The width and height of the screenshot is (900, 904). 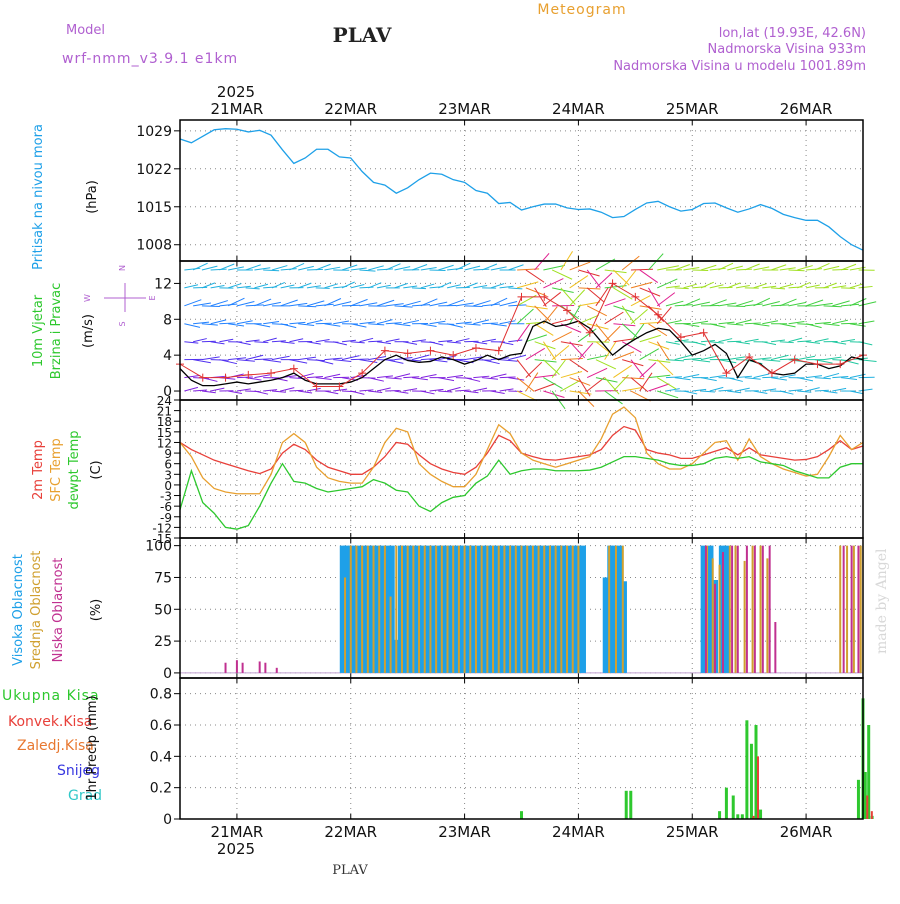 What do you see at coordinates (362, 35) in the screenshot?
I see `station-title: PLAV` at bounding box center [362, 35].